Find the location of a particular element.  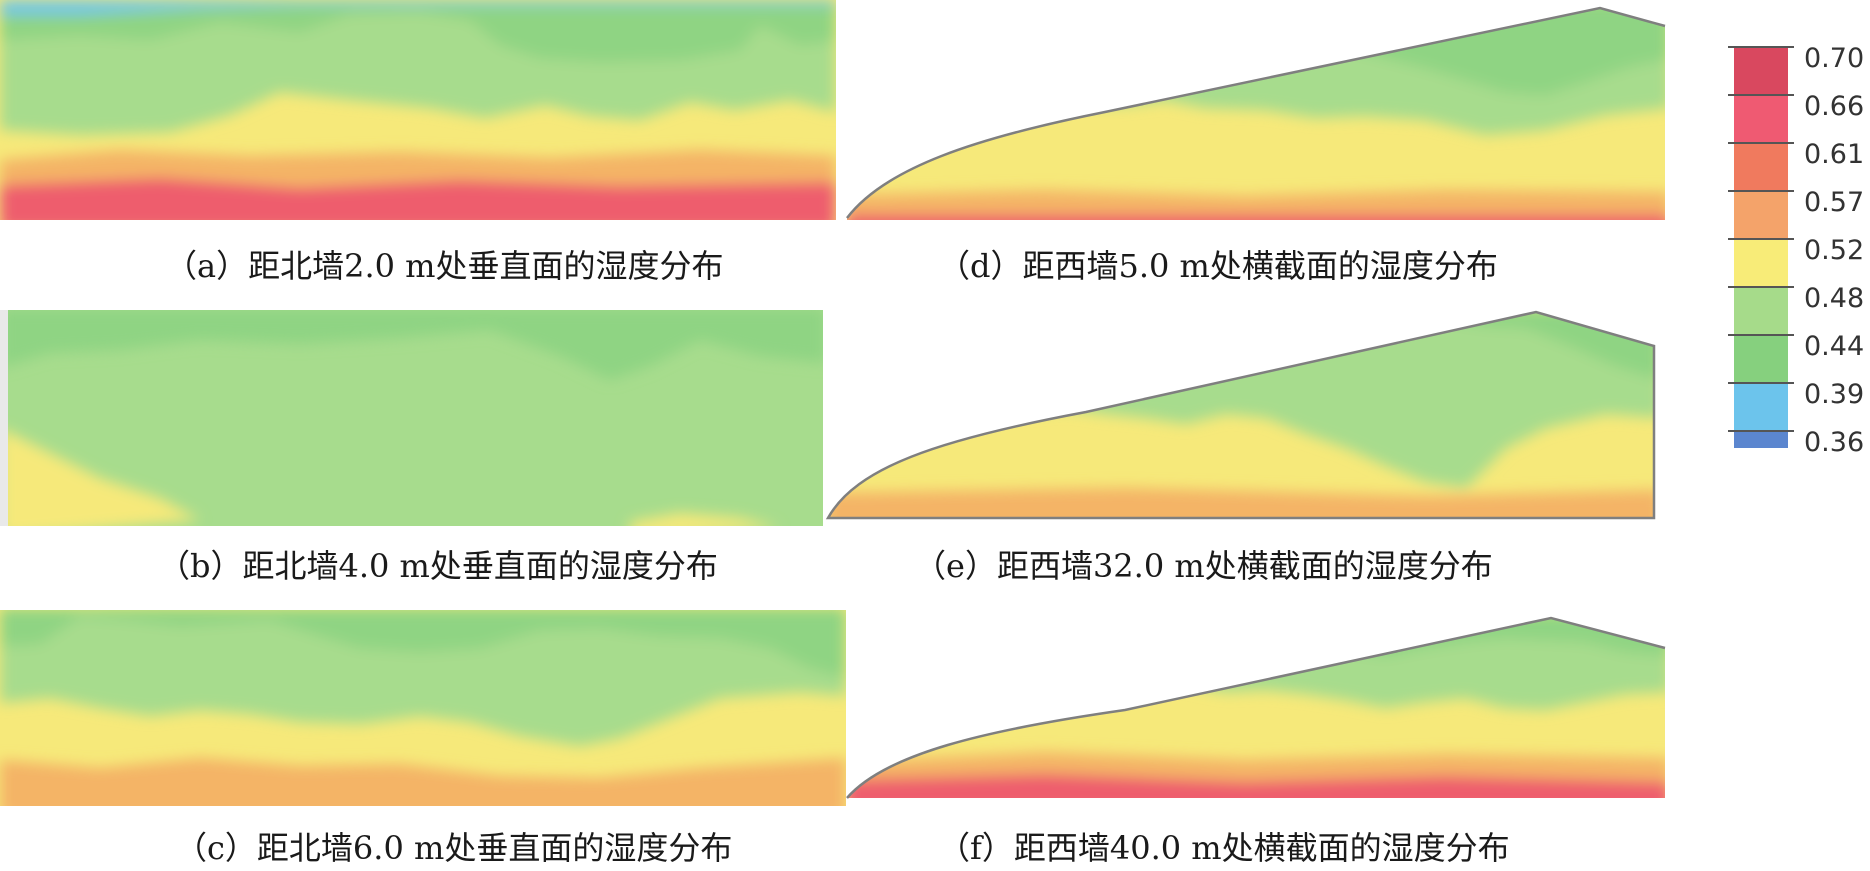

panel-f is located at coordinates (1257, 707).